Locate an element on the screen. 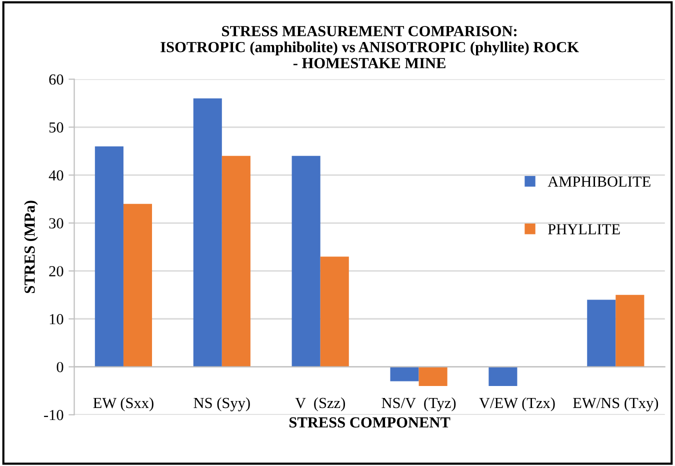  y-tick-label: 20 is located at coordinates (56, 271).